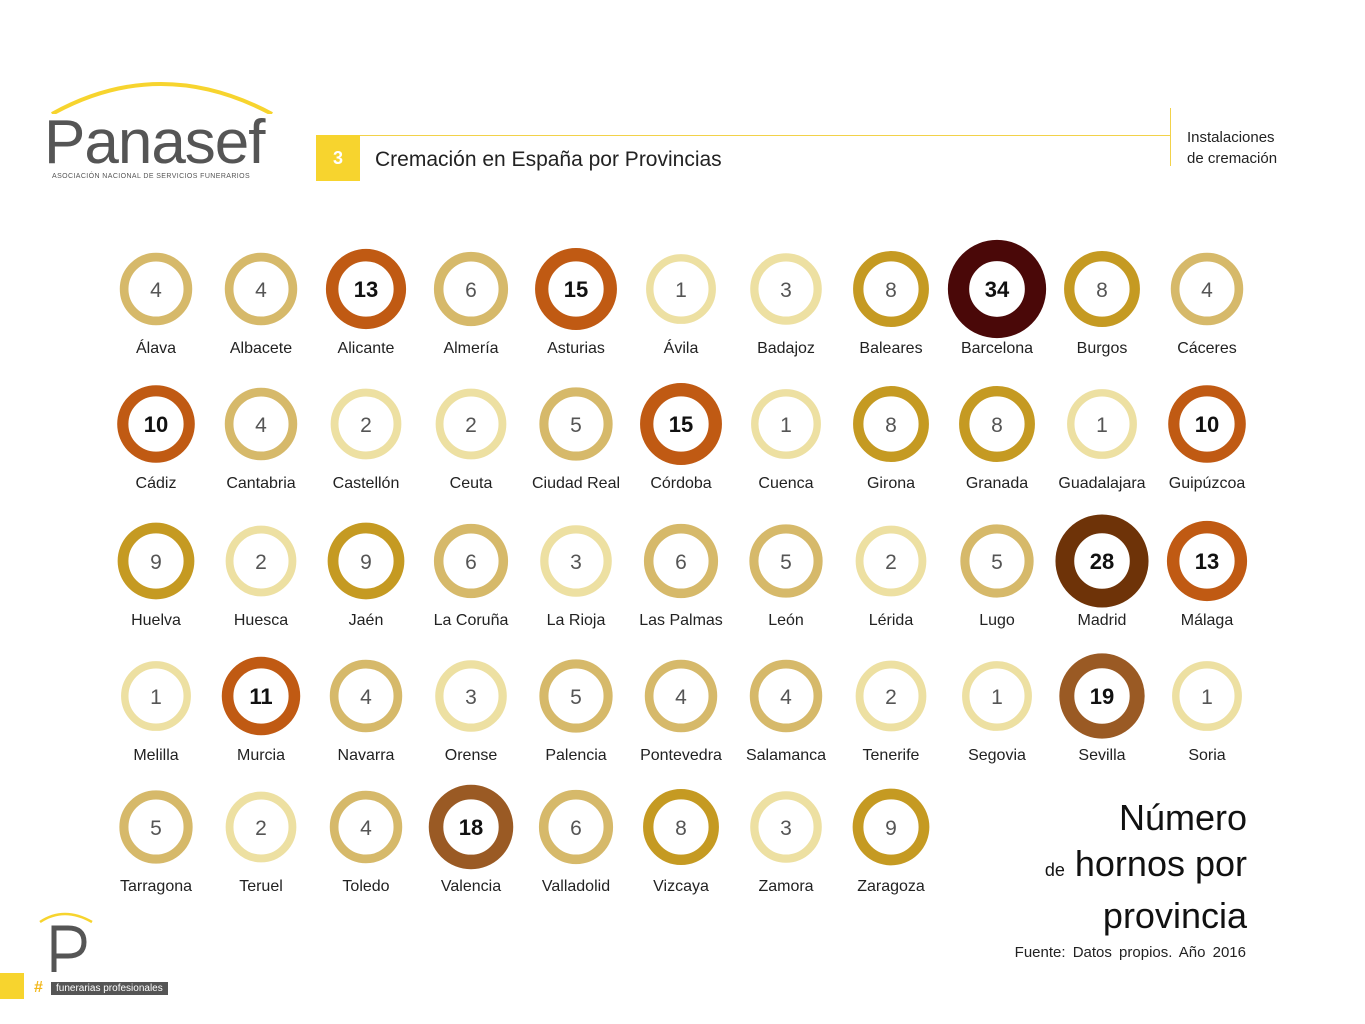 The width and height of the screenshot is (1365, 1024). What do you see at coordinates (366, 620) in the screenshot?
I see `province-name-label: Jaén` at bounding box center [366, 620].